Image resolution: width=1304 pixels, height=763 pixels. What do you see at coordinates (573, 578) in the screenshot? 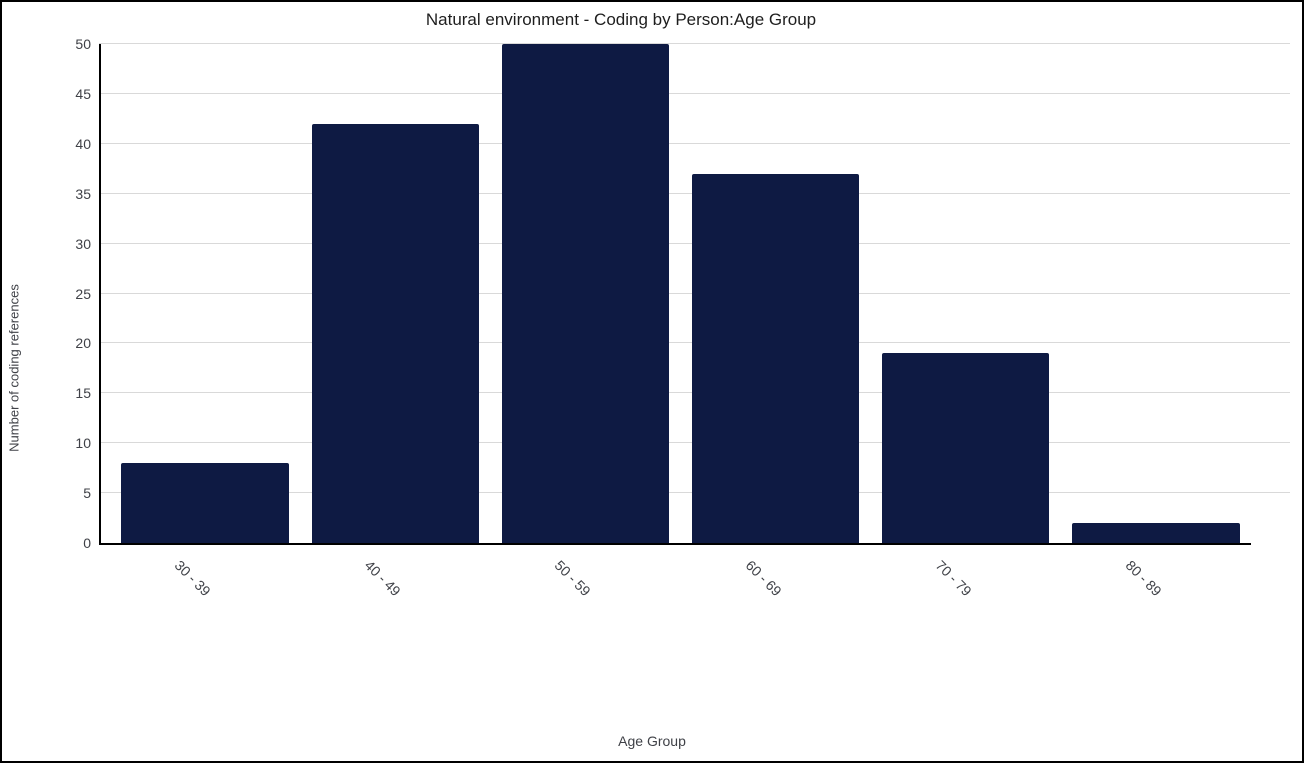
I see `x-tick-label-50-59: 50 - 59` at bounding box center [573, 578].